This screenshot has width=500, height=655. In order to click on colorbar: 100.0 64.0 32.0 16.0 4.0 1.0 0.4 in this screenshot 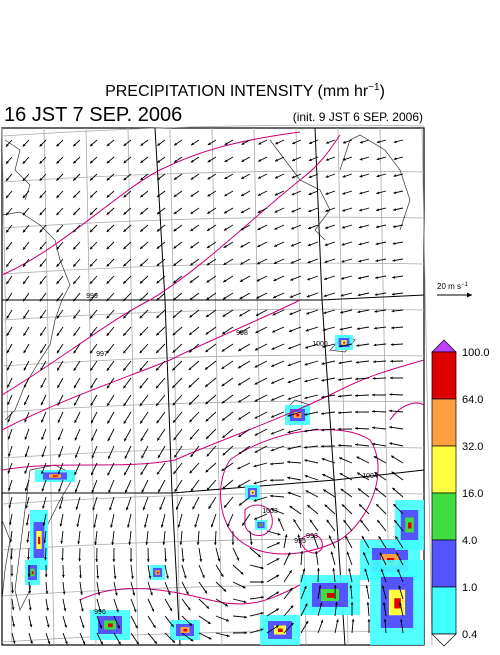, I will do `click(461, 493)`.